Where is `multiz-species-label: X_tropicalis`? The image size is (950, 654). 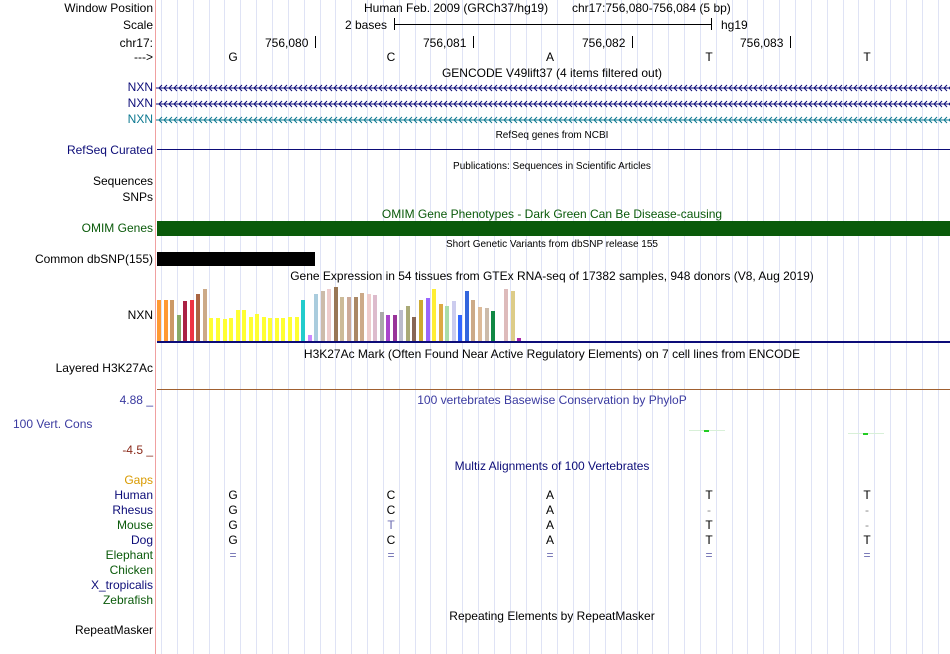 multiz-species-label: X_tropicalis is located at coordinates (121, 585).